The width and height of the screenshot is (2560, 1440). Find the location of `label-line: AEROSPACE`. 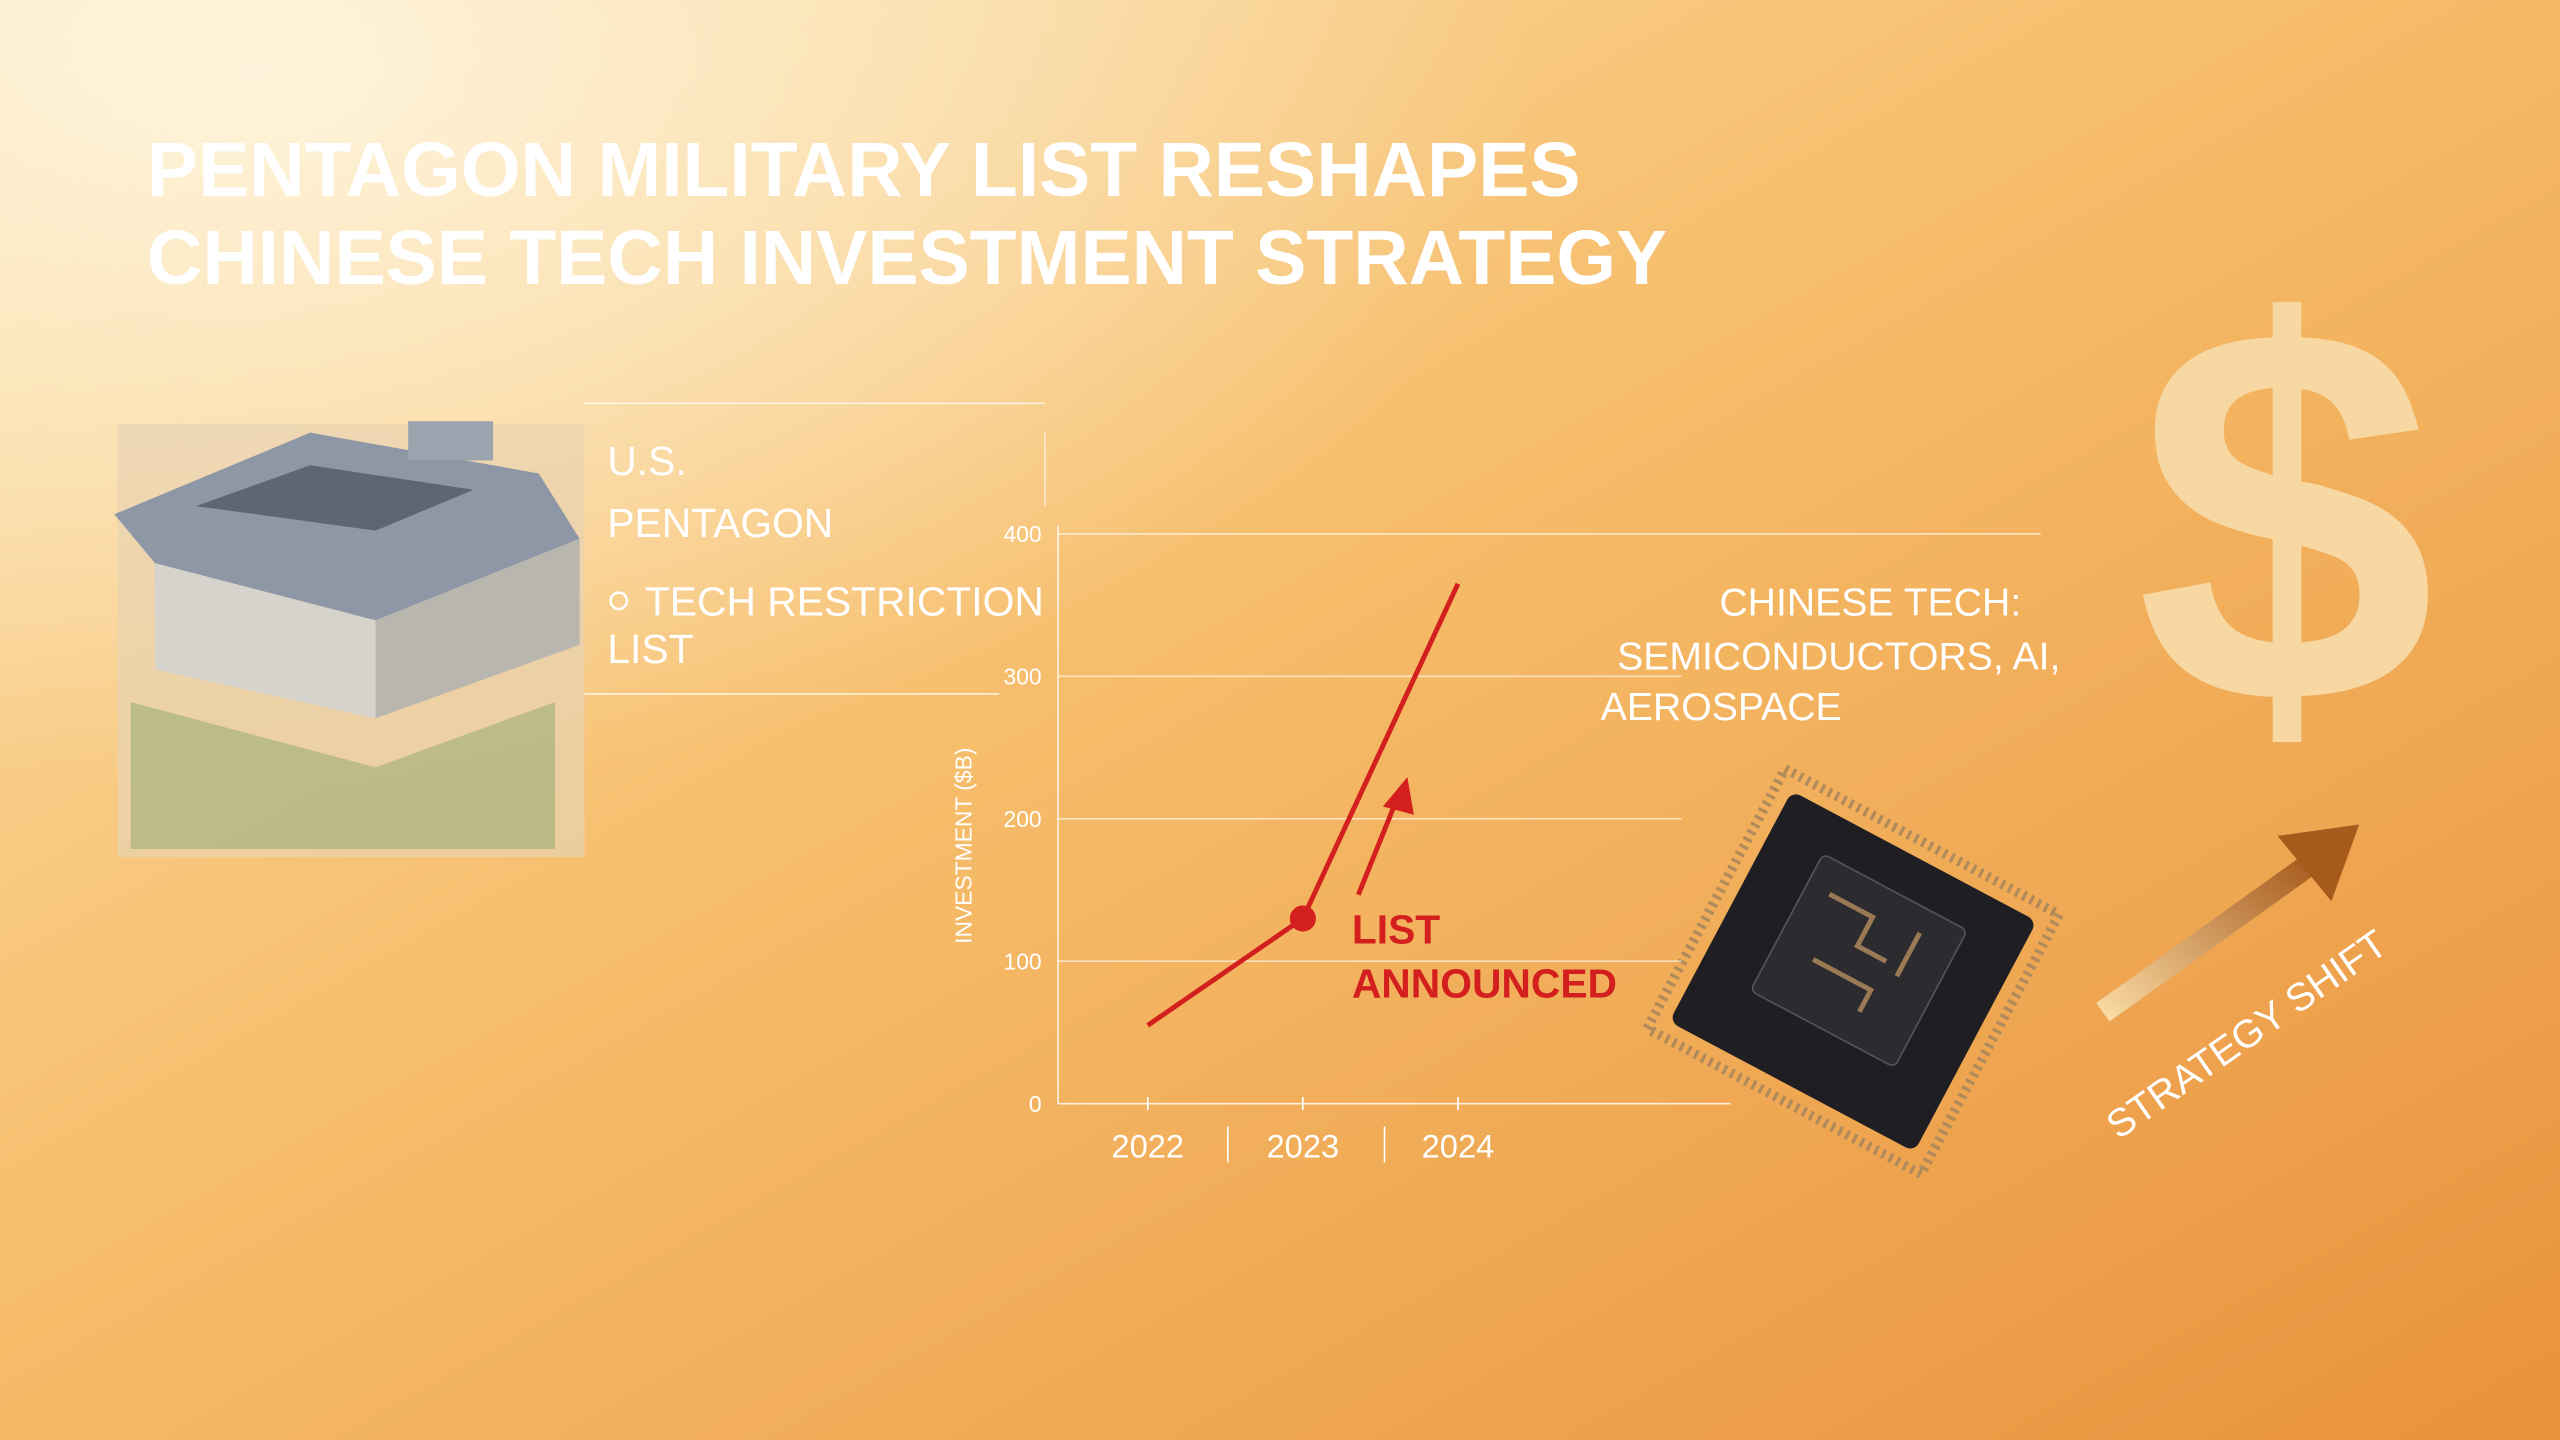

label-line: AEROSPACE is located at coordinates (1721, 707).